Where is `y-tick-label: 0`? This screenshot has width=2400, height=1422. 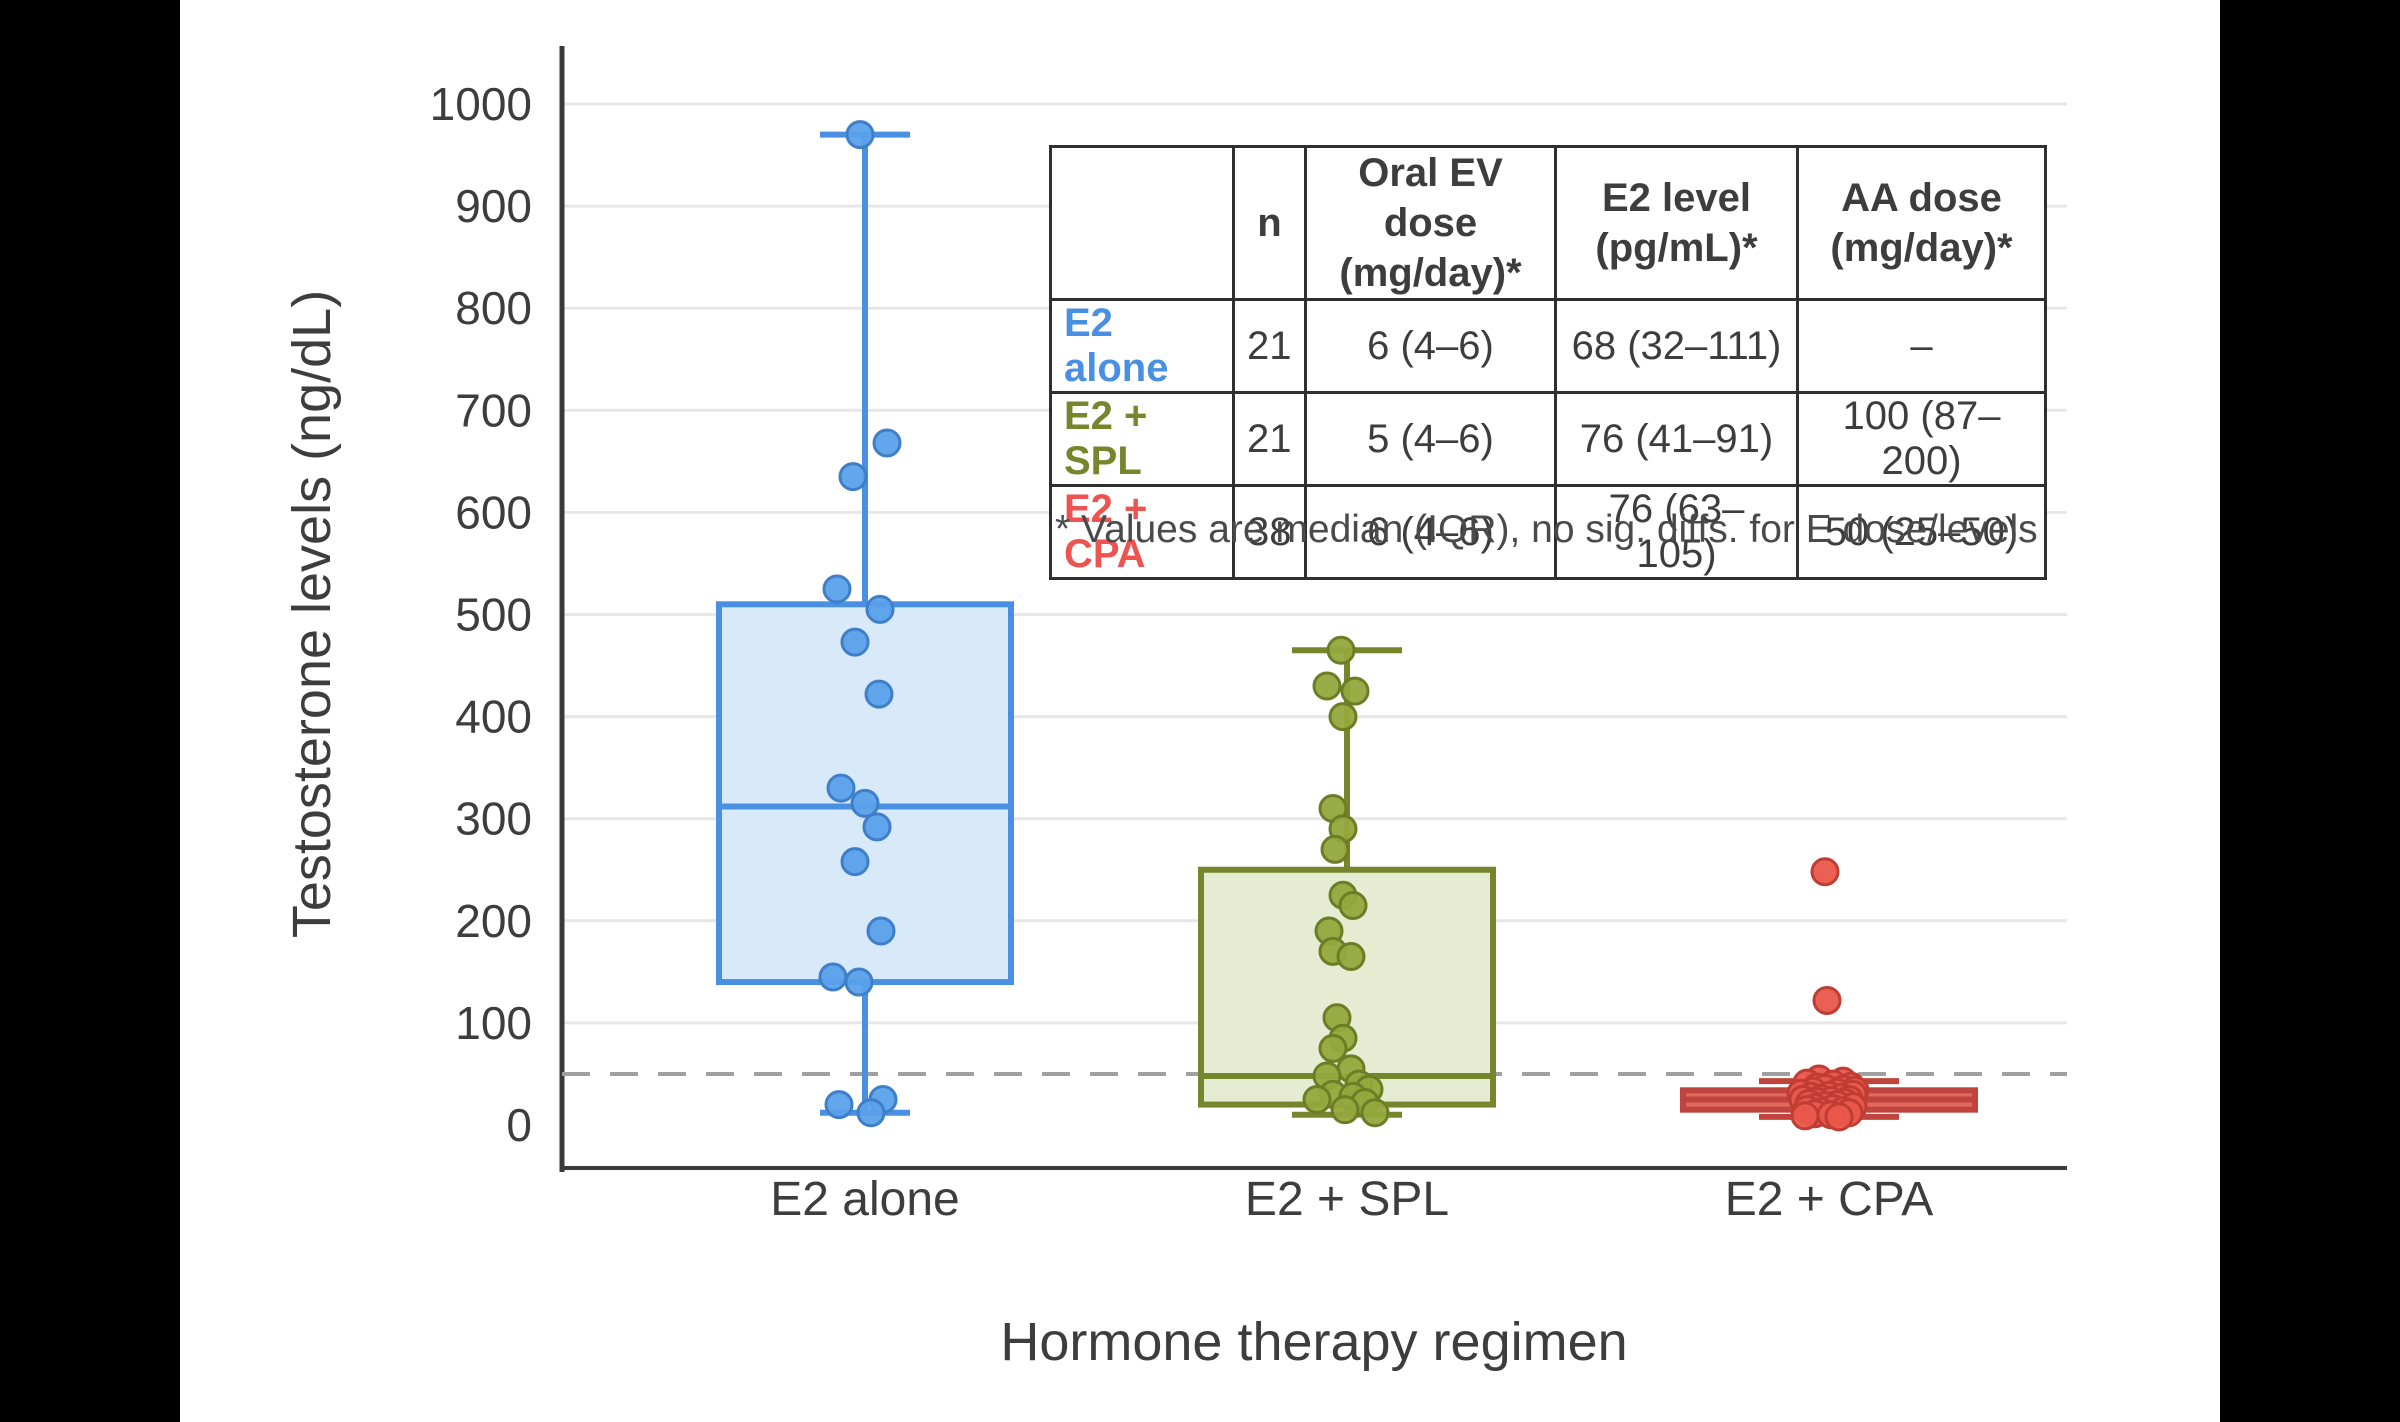
y-tick-label: 0 is located at coordinates (519, 1125).